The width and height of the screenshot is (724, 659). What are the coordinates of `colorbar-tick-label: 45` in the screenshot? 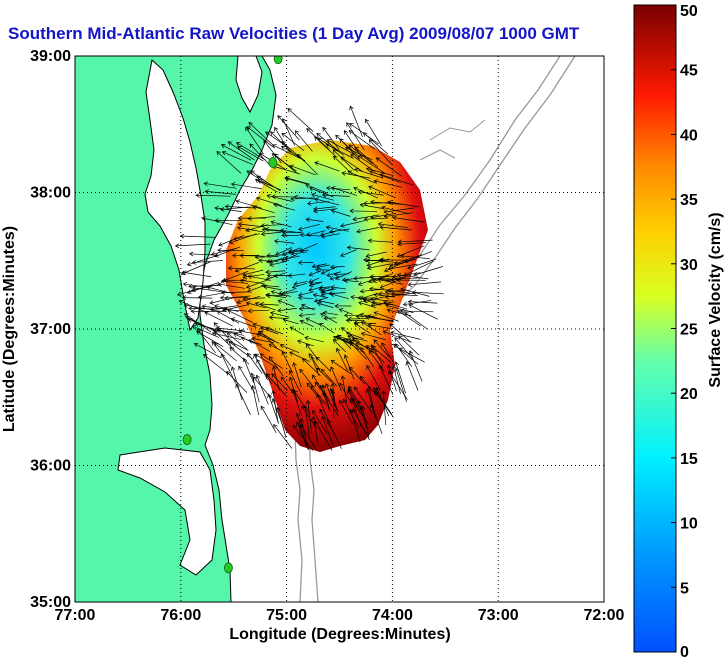 It's located at (689, 71).